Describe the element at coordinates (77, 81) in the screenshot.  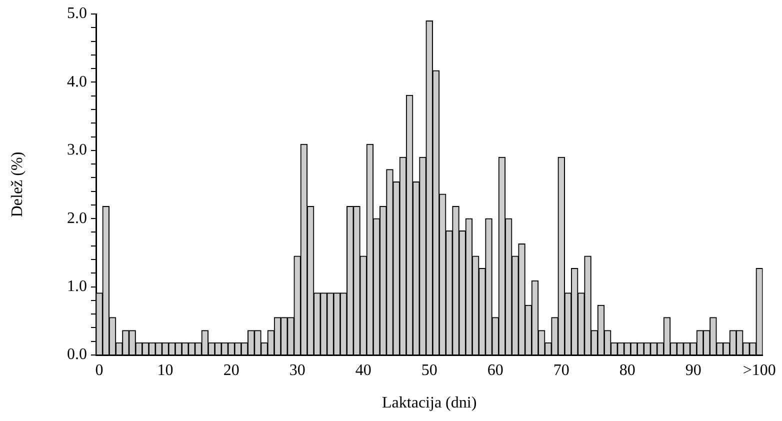
I see `y-tick-label: 4.0` at that location.